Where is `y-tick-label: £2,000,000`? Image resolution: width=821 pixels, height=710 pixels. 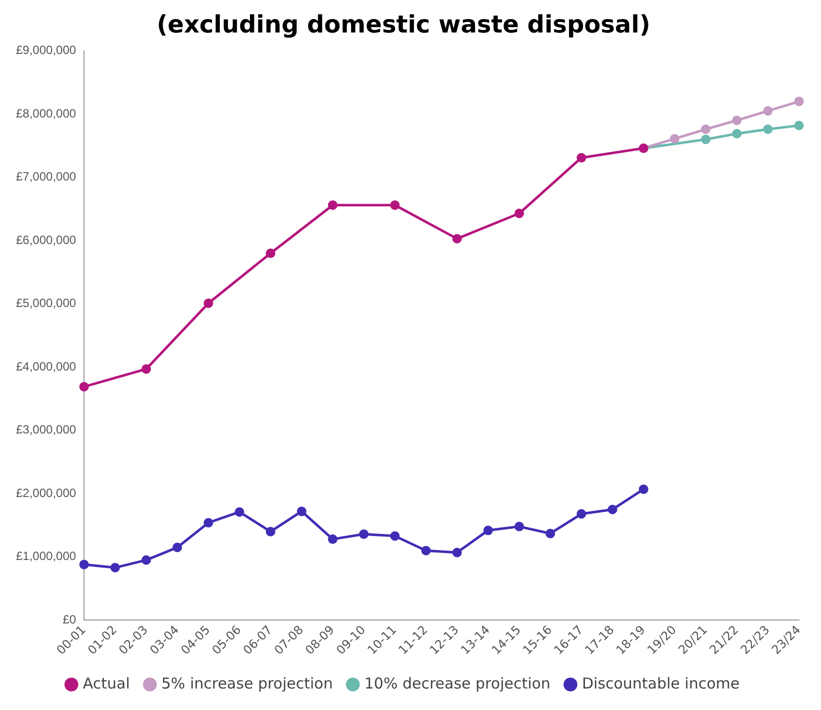 y-tick-label: £2,000,000 is located at coordinates (46, 493).